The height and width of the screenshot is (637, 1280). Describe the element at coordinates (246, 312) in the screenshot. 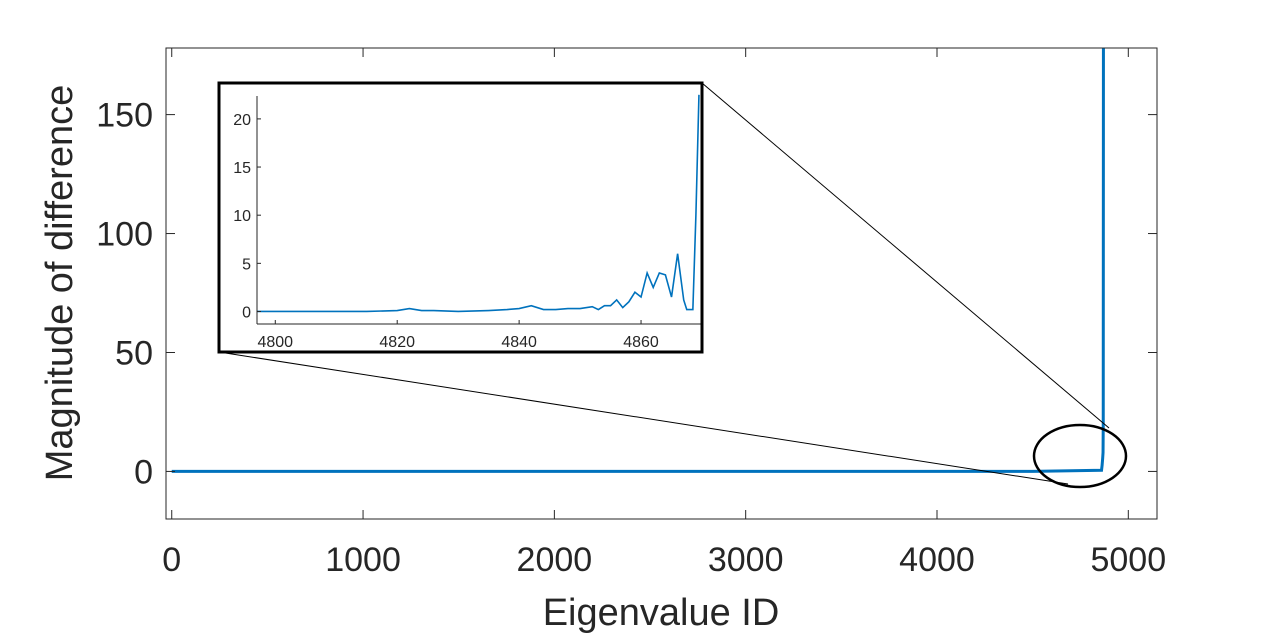

I see `inset-y-tick-label: 0` at that location.